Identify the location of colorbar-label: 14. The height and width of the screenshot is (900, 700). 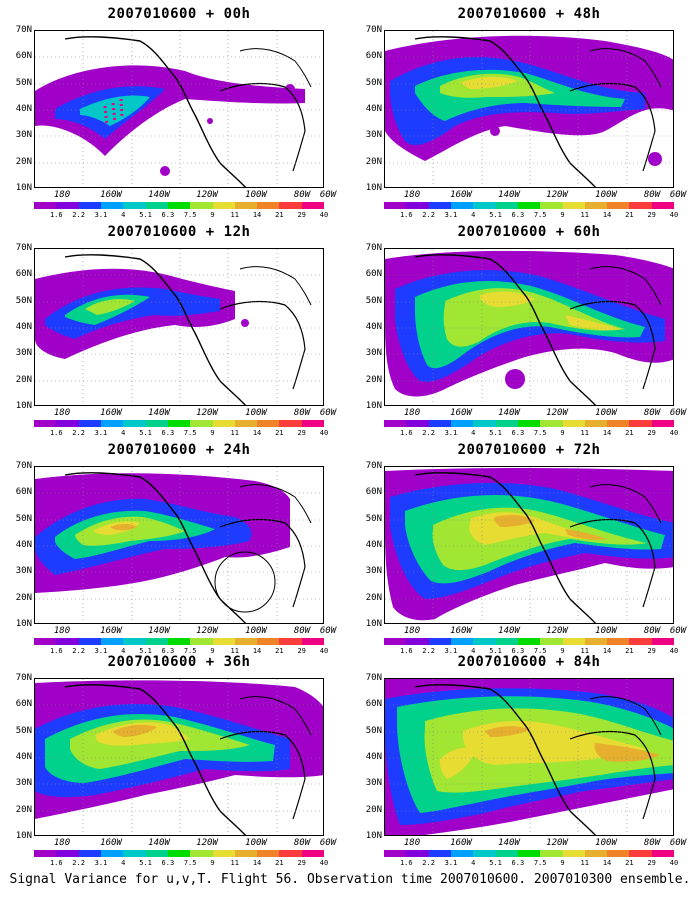
(257, 215).